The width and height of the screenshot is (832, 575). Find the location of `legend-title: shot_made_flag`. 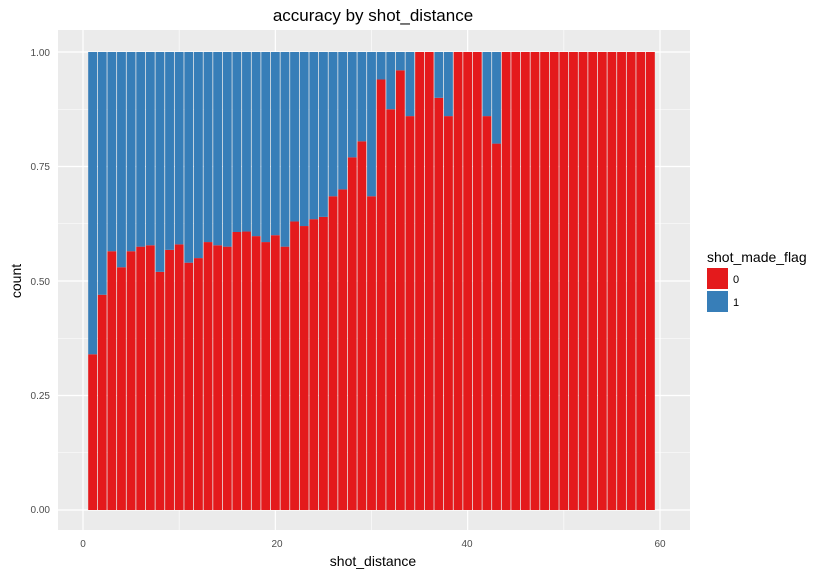

legend-title: shot_made_flag is located at coordinates (757, 257).